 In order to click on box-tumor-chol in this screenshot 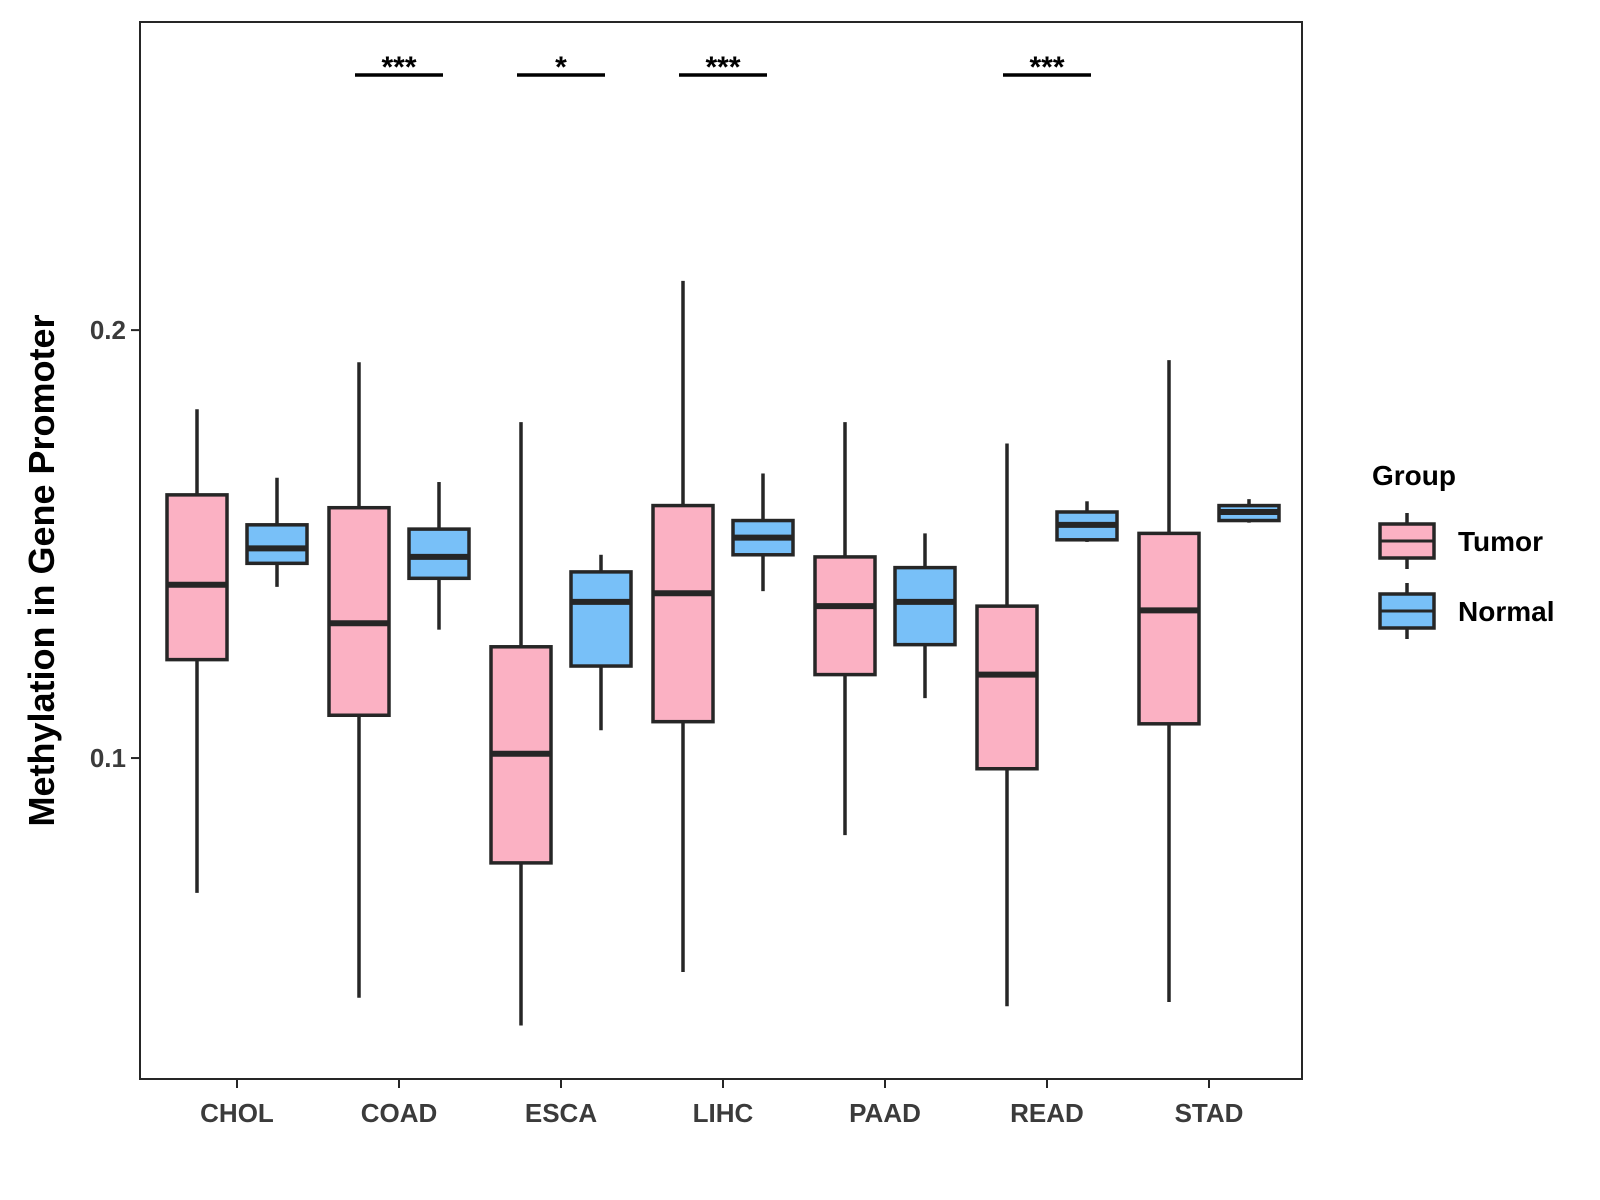, I will do `click(197, 651)`.